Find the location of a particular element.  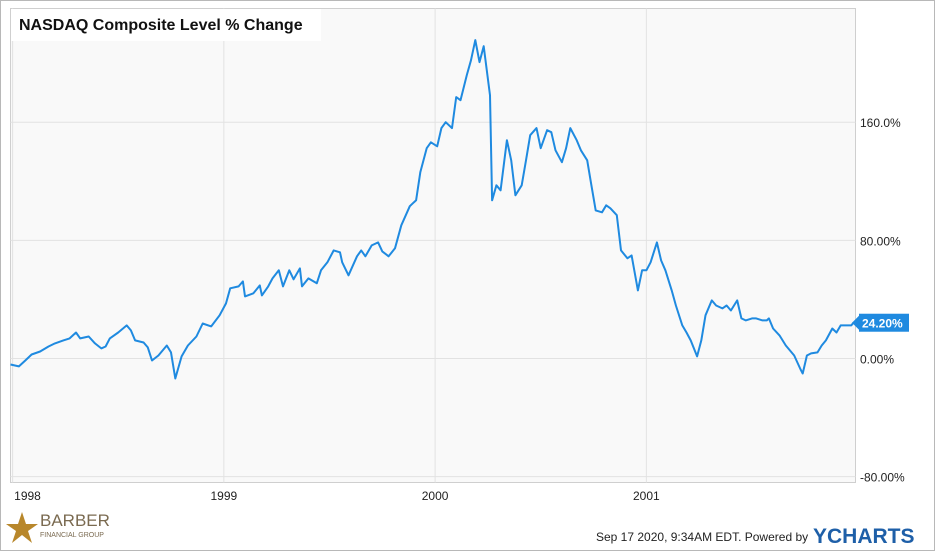

logo-mark is located at coordinates (22, 527).